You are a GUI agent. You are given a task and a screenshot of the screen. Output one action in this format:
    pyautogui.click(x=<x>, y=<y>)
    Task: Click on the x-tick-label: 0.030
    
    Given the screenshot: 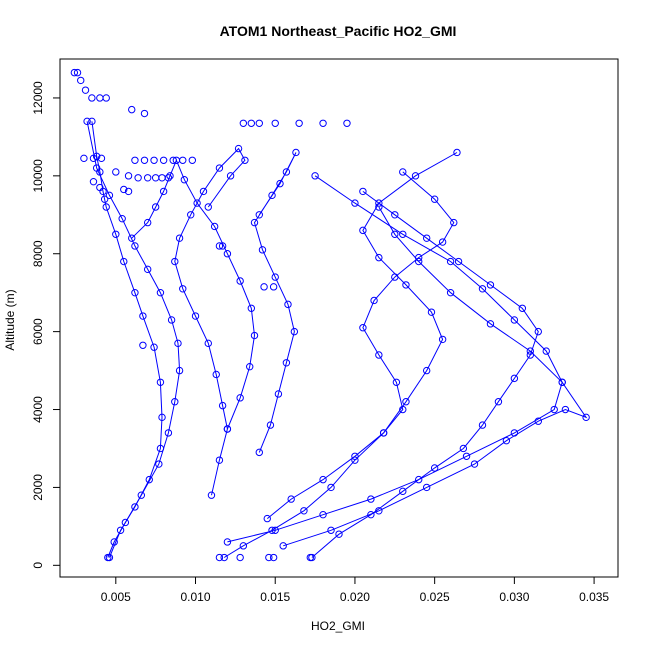 What is the action you would take?
    pyautogui.click(x=514, y=597)
    